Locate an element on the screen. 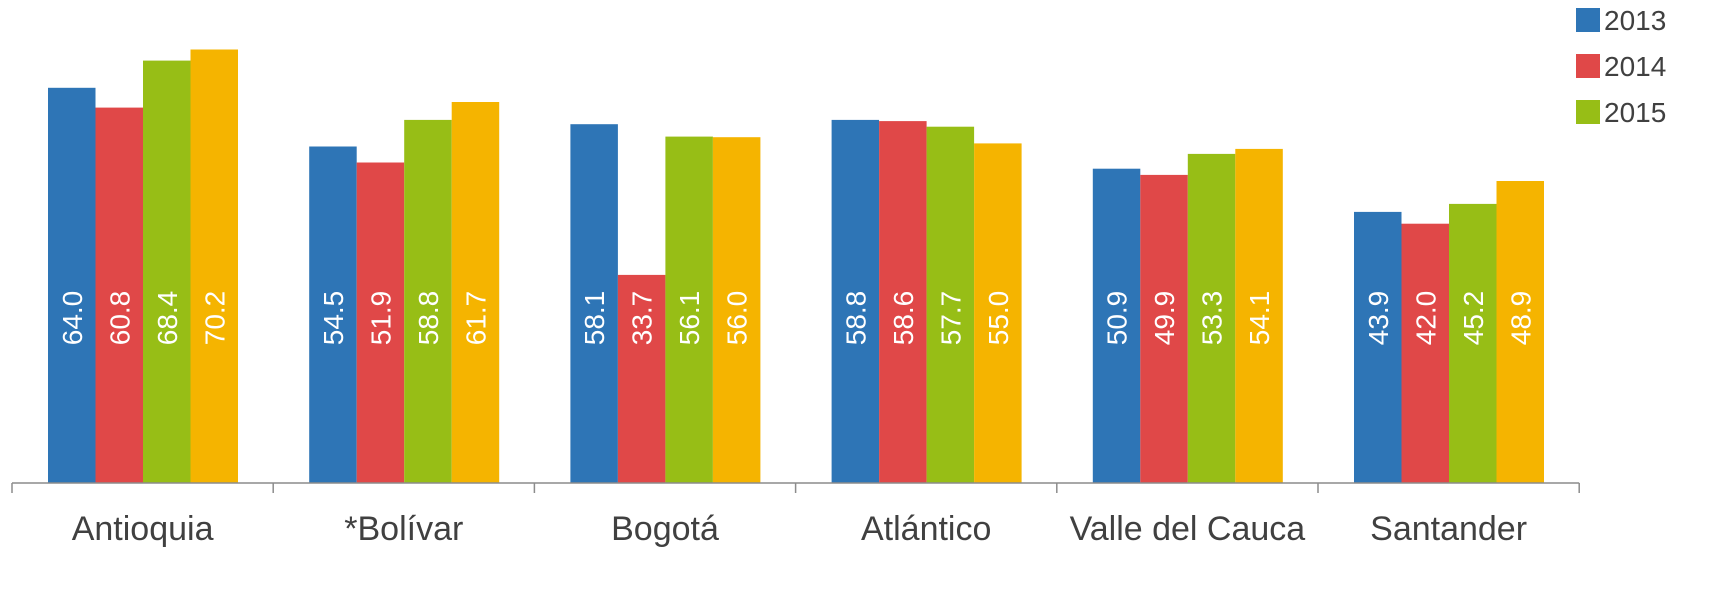 Image resolution: width=1713 pixels, height=598 pixels. value-label: 49.9 is located at coordinates (1164, 318).